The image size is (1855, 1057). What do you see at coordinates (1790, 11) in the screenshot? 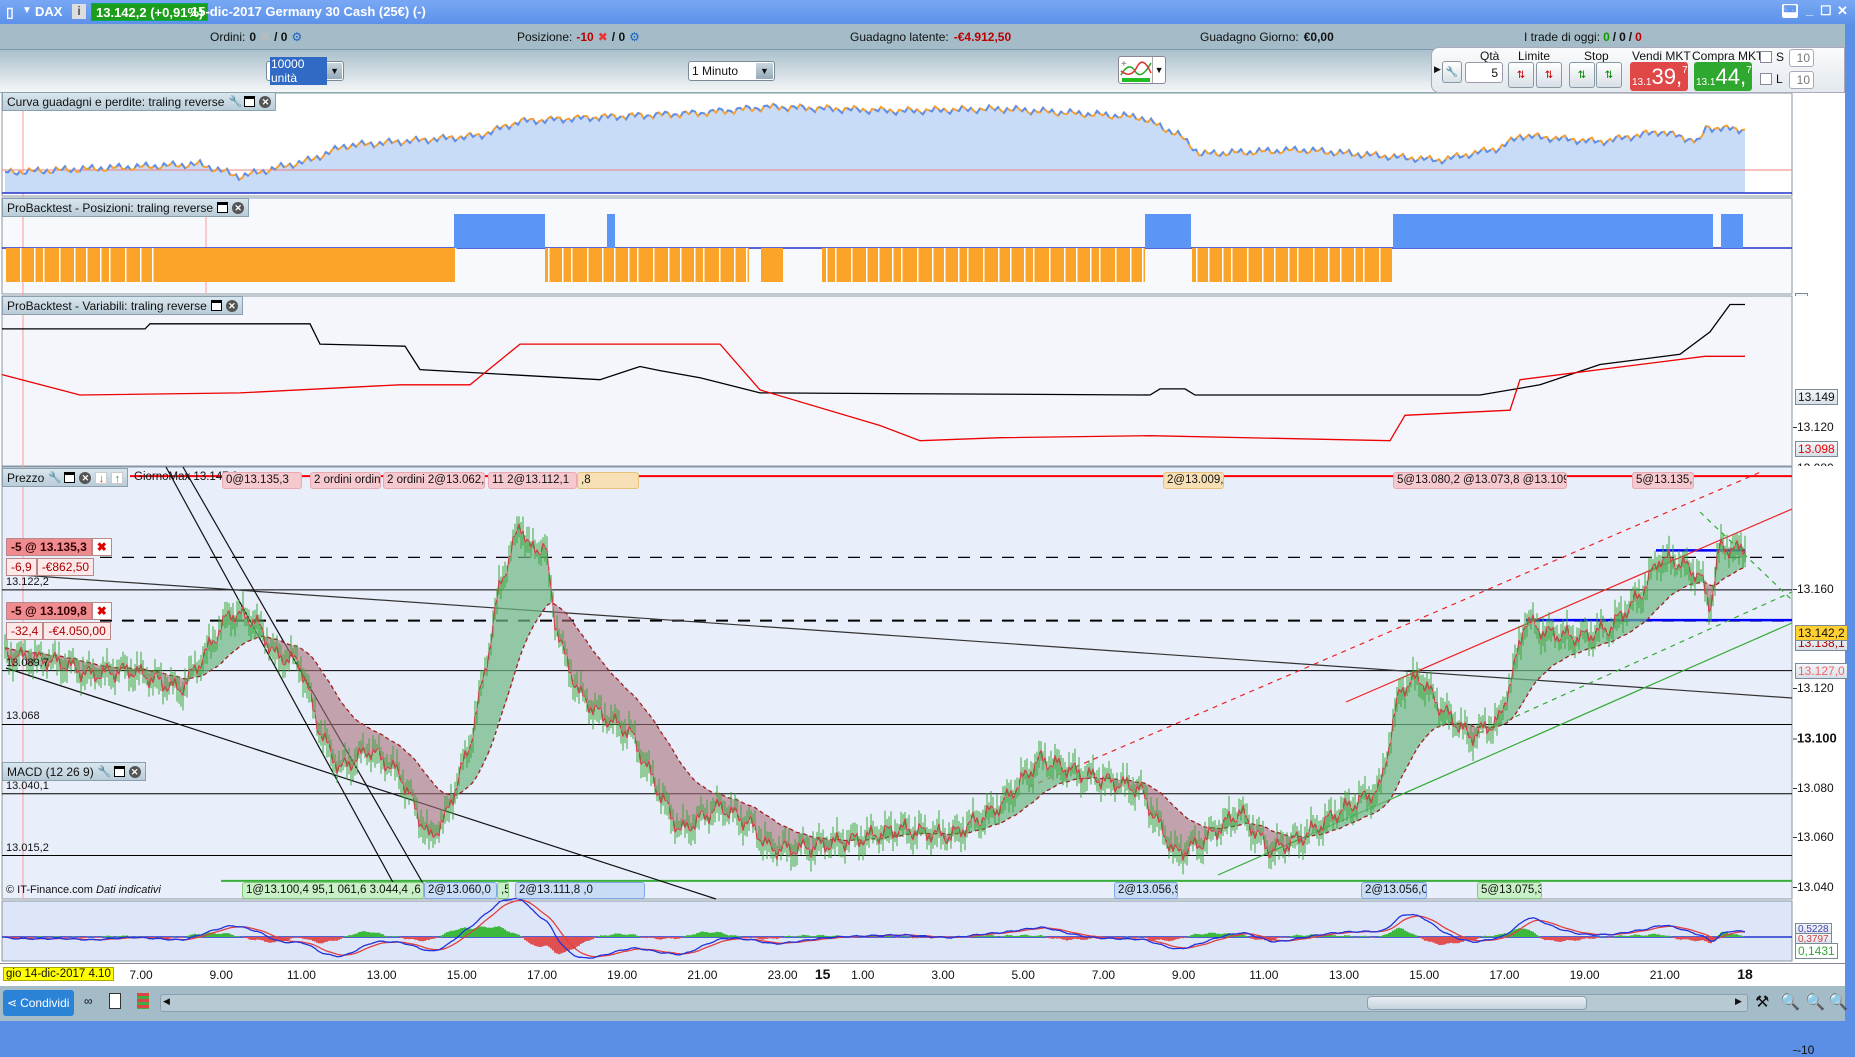
I see `keyboard-icon: ⌨` at bounding box center [1790, 11].